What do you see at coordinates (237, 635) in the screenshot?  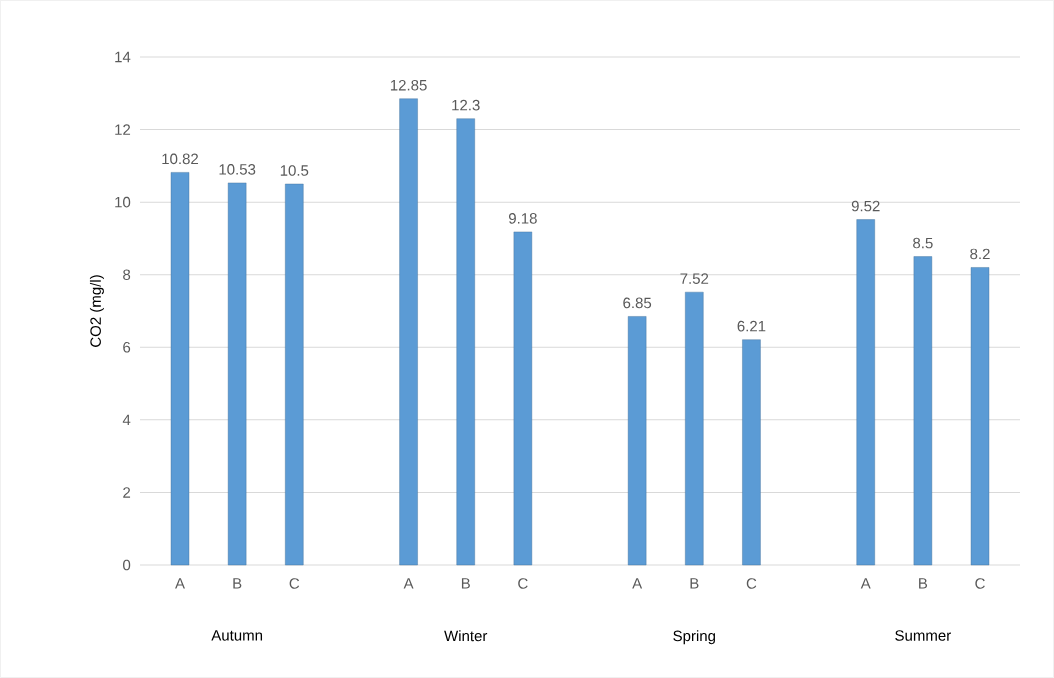 I see `text: Autumn` at bounding box center [237, 635].